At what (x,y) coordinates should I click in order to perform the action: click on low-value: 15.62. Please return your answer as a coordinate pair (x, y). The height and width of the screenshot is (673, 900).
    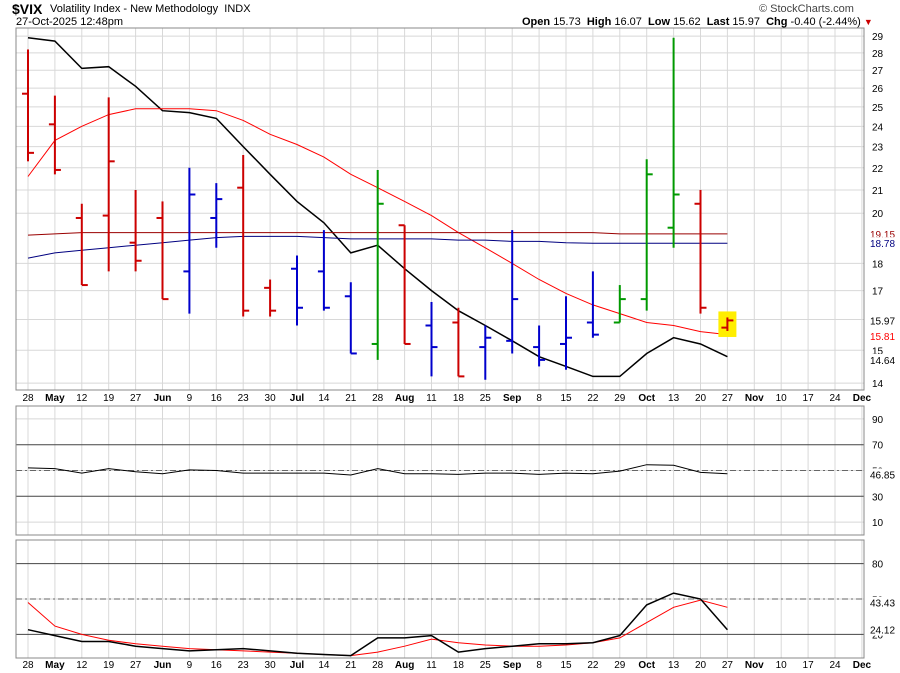
    Looking at the image, I should click on (687, 22).